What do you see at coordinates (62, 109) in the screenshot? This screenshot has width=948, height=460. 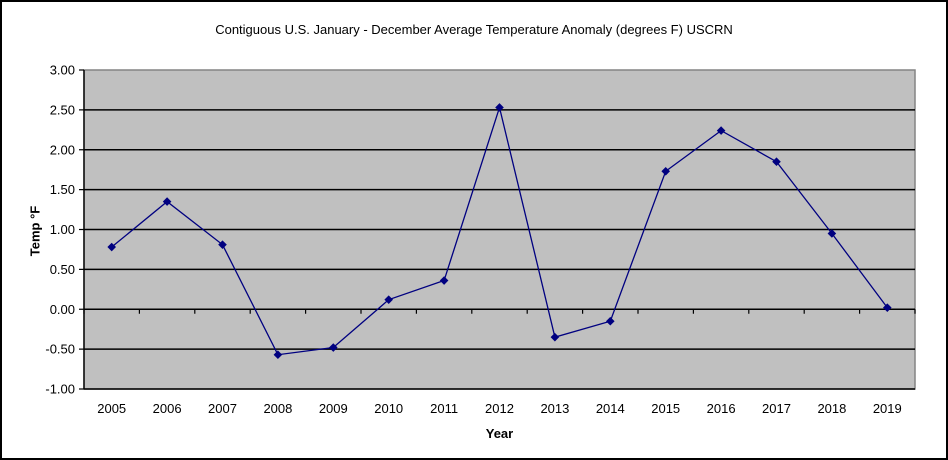 I see `y-tick-label: 2.50` at bounding box center [62, 109].